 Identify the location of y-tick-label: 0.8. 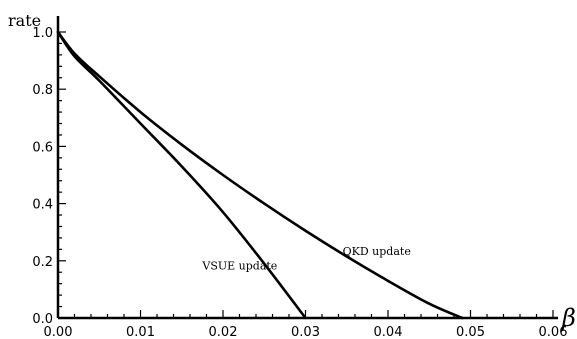
(42, 90).